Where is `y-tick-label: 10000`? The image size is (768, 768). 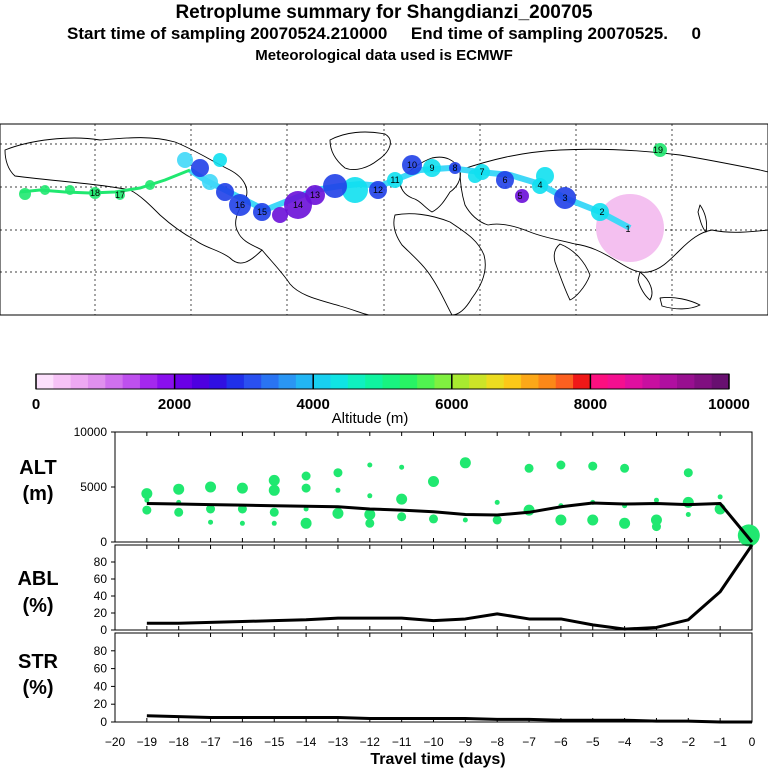
y-tick-label: 10000 is located at coordinates (91, 432).